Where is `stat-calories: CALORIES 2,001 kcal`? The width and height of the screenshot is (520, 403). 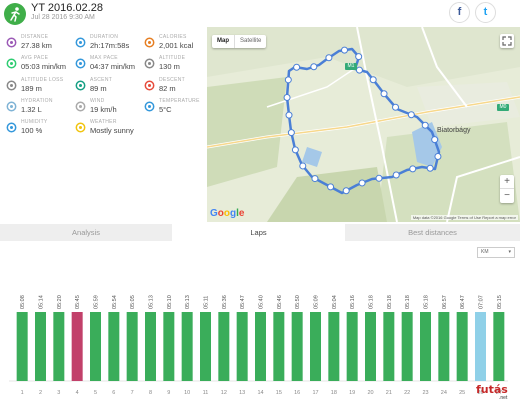 stat-calories: CALORIES 2,001 kcal is located at coordinates (175, 46).